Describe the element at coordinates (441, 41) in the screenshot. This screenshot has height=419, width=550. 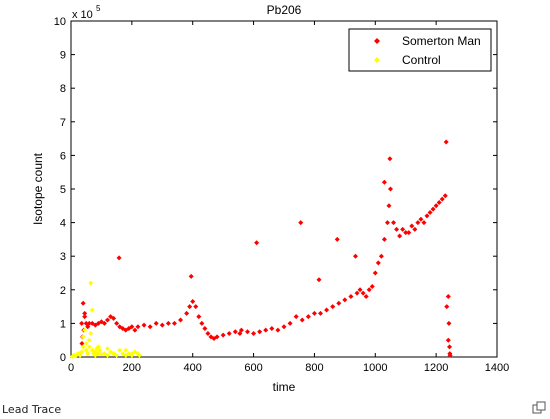
I see `legend-label-somerton: Somerton Man` at that location.